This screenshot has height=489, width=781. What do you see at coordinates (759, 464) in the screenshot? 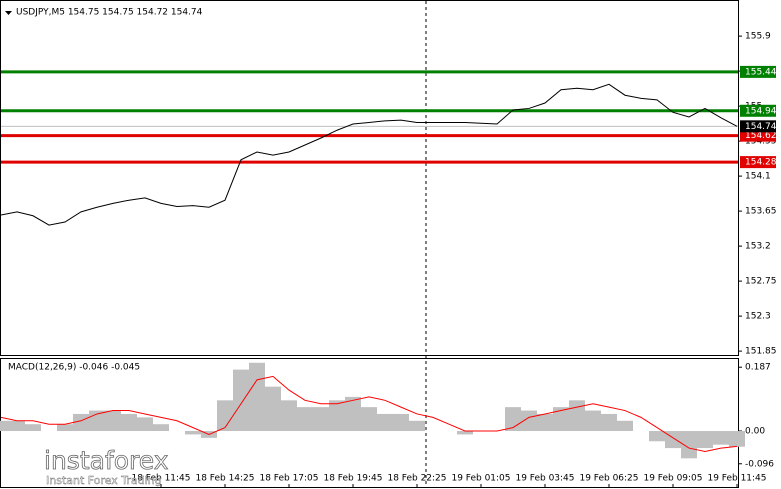
I see `y-tick-label: -0.096` at bounding box center [759, 464].